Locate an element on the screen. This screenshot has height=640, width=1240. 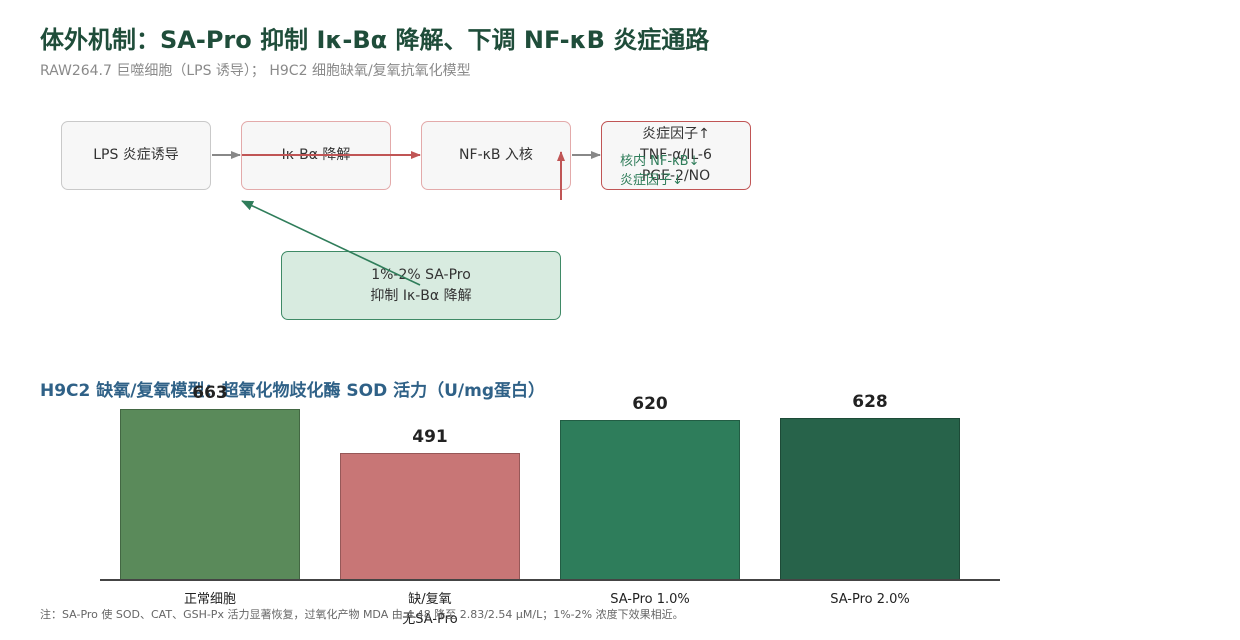
node-nfkb-nuclear: NF-κB 入核 is located at coordinates (496, 155).